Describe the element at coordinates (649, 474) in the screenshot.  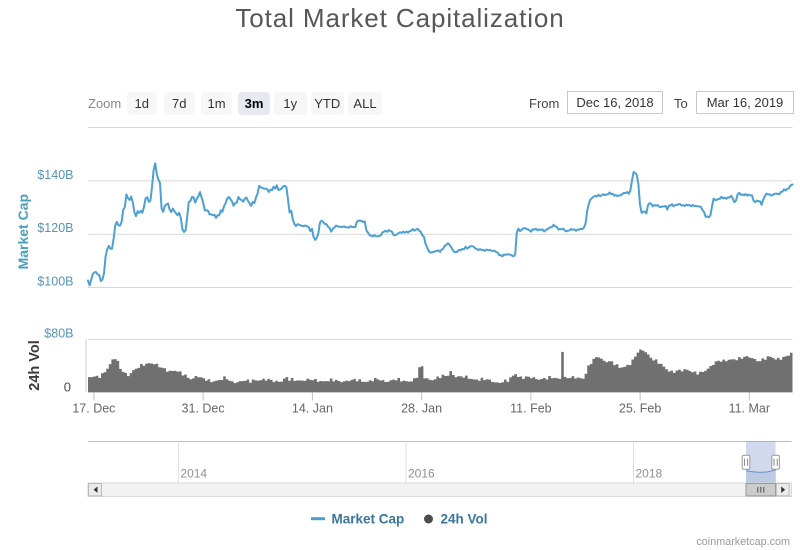
I see `svg-text: 2018` at that location.